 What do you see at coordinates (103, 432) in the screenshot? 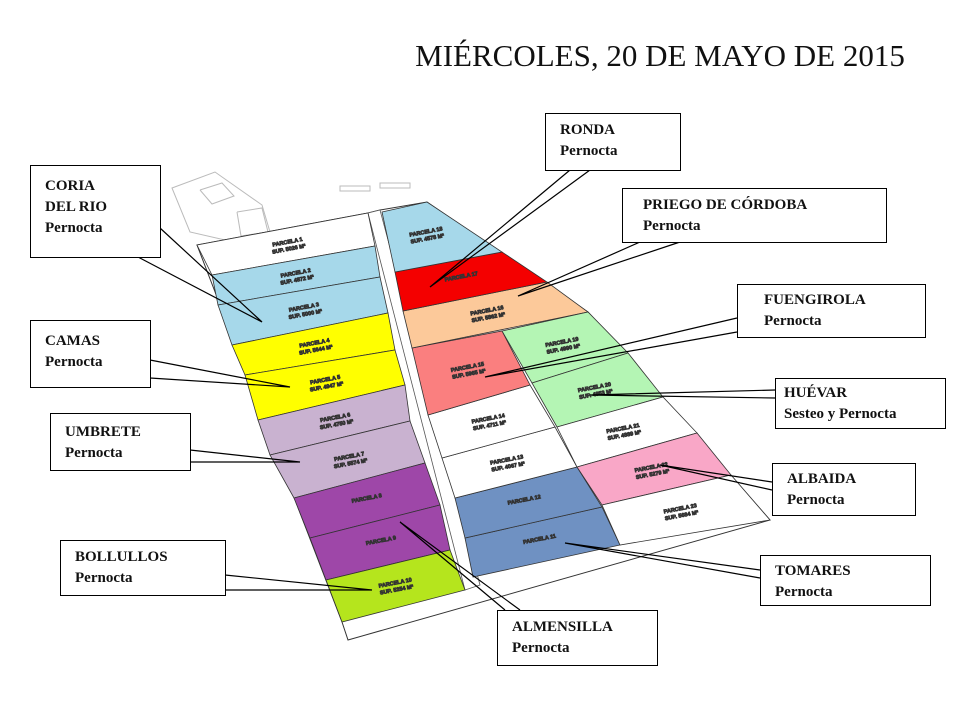
I see `callout-town: UMBRETE` at bounding box center [103, 432].